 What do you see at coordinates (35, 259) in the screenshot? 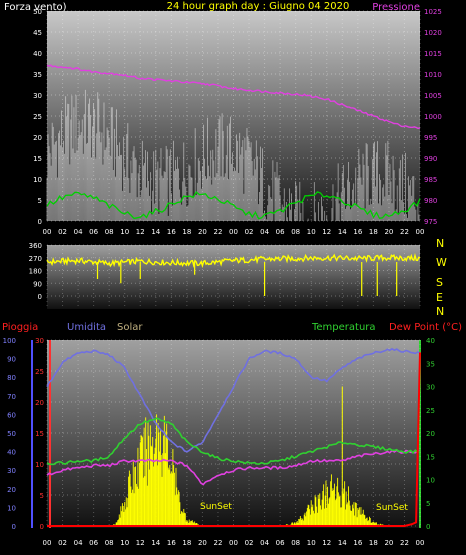
I see `left-tick-label: 270` at bounding box center [35, 259].